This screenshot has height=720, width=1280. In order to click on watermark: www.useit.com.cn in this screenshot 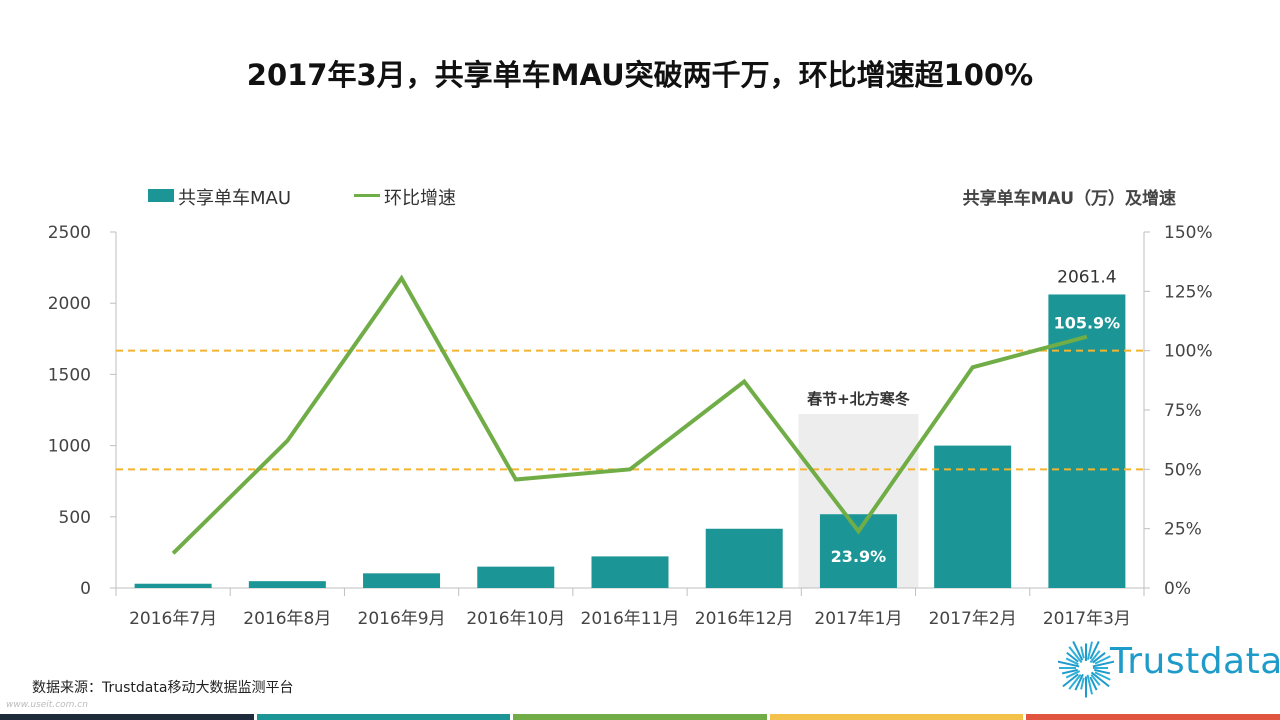, I will do `click(47, 705)`.